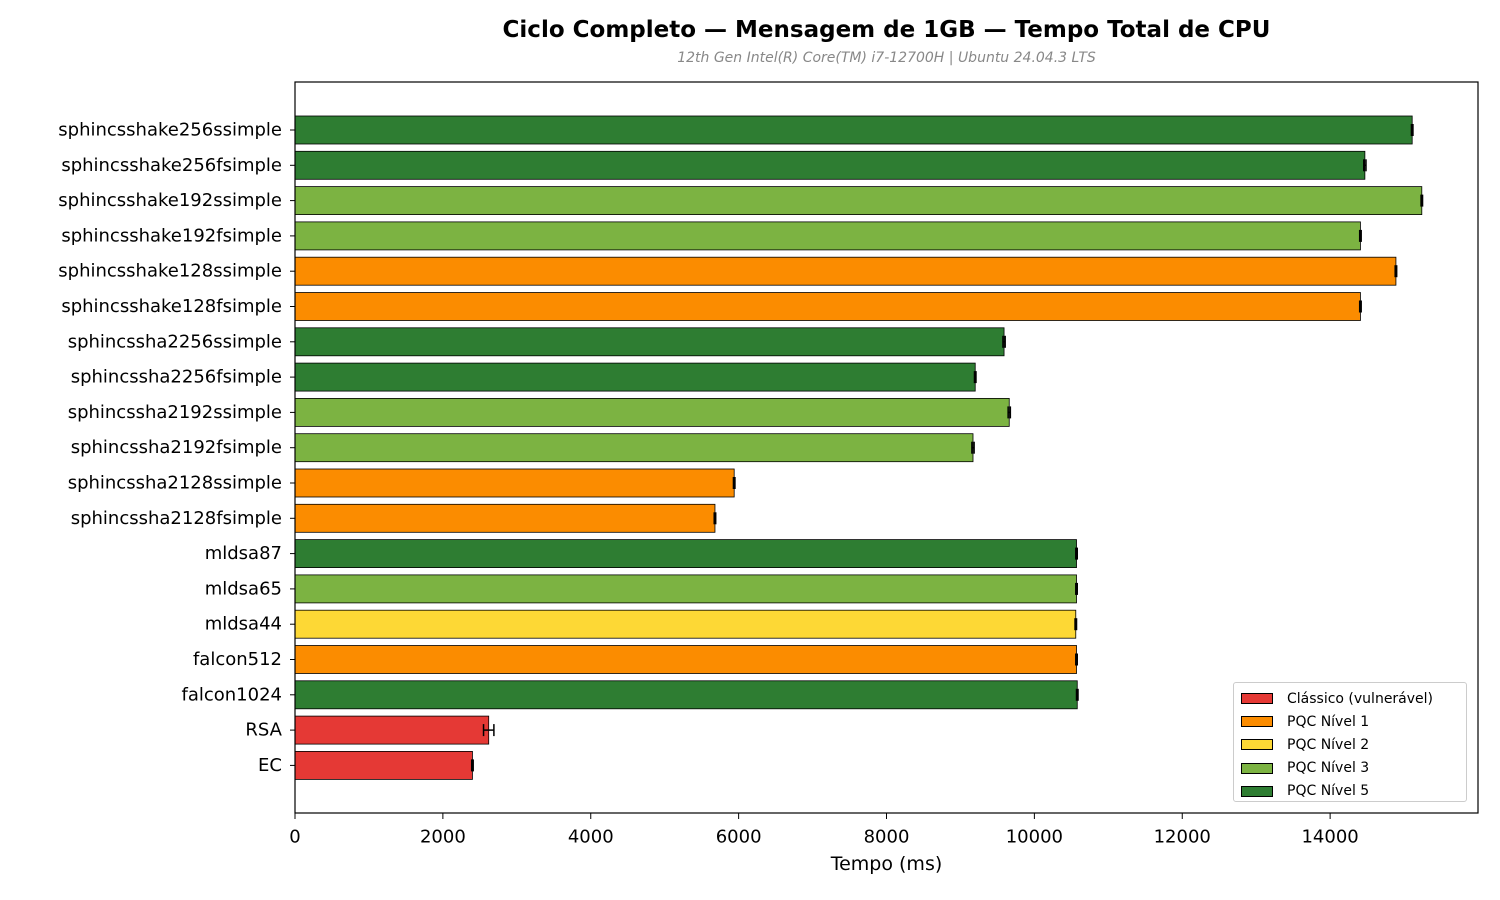 Image resolution: width=1500 pixels, height=900 pixels. What do you see at coordinates (1257, 768) in the screenshot?
I see `legend-swatch-nivel3` at bounding box center [1257, 768].